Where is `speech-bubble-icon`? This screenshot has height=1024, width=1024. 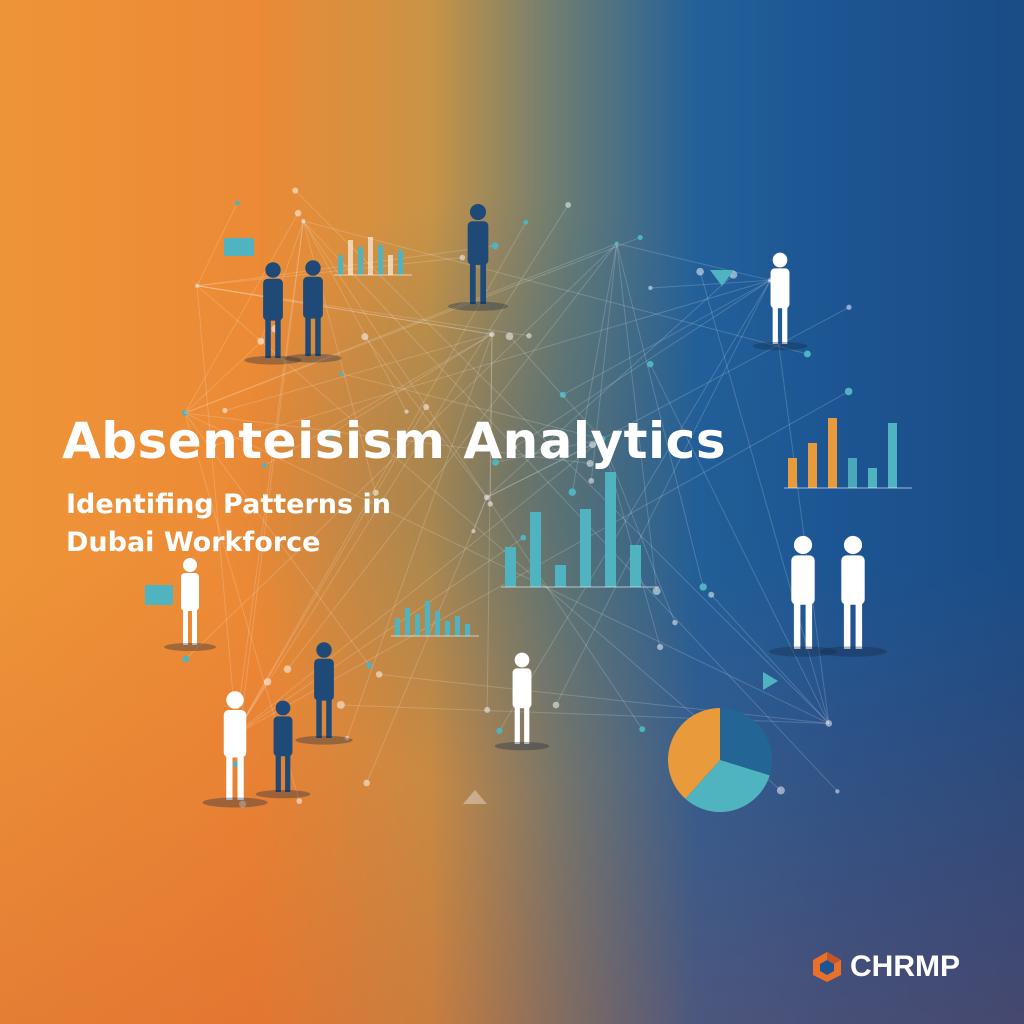 speech-bubble-icon is located at coordinates (239, 247).